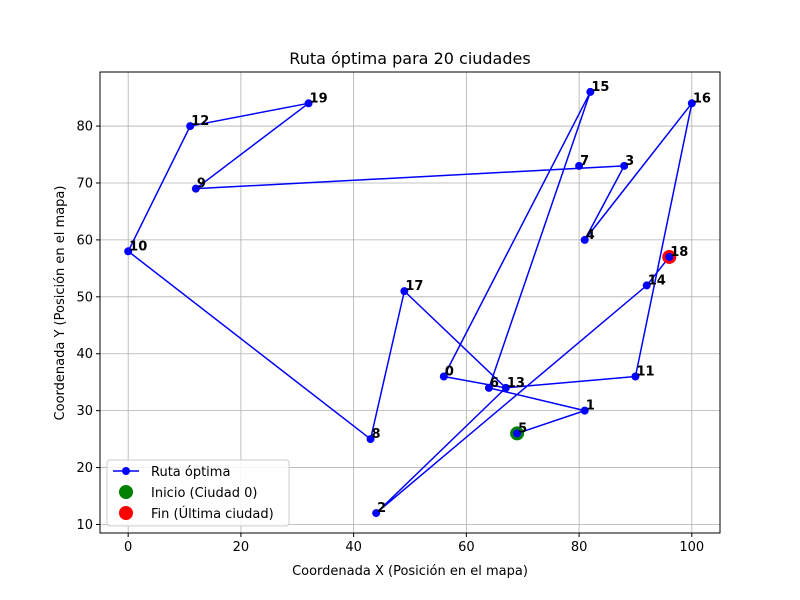 This screenshot has height=600, width=800. What do you see at coordinates (84, 525) in the screenshot?
I see `y-tick-label: 10` at bounding box center [84, 525].